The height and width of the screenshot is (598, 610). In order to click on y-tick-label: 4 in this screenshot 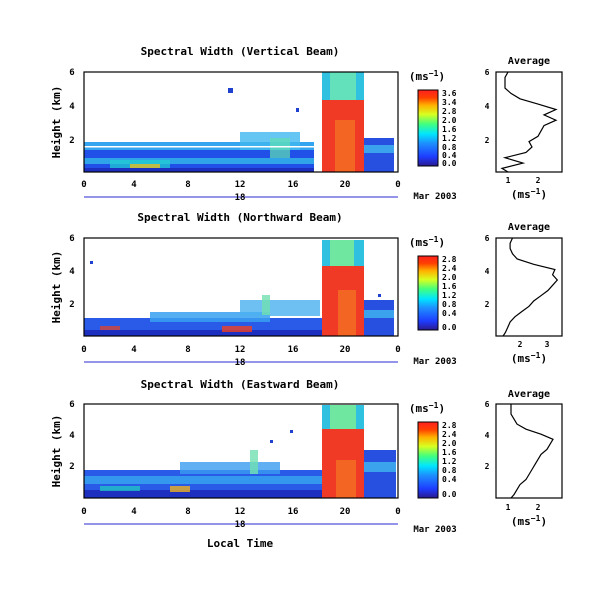, I will do `click(72, 107)`.